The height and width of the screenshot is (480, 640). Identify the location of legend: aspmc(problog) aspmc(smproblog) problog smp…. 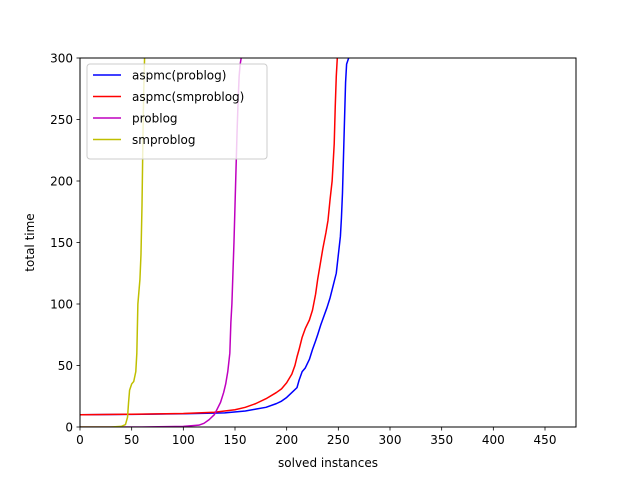
(177, 111).